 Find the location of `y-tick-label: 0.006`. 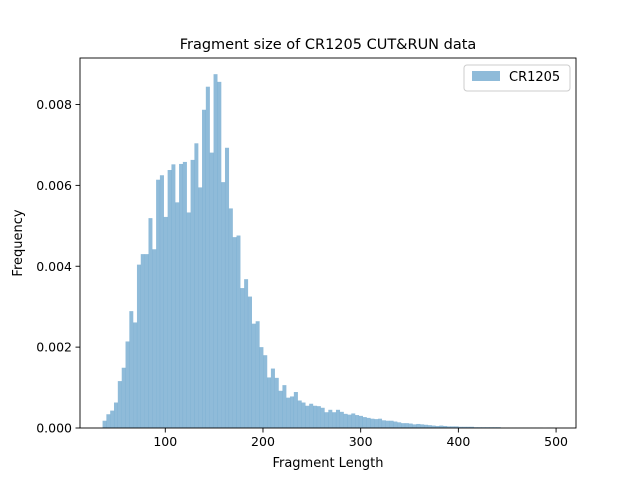

y-tick-label: 0.006 is located at coordinates (54, 185).